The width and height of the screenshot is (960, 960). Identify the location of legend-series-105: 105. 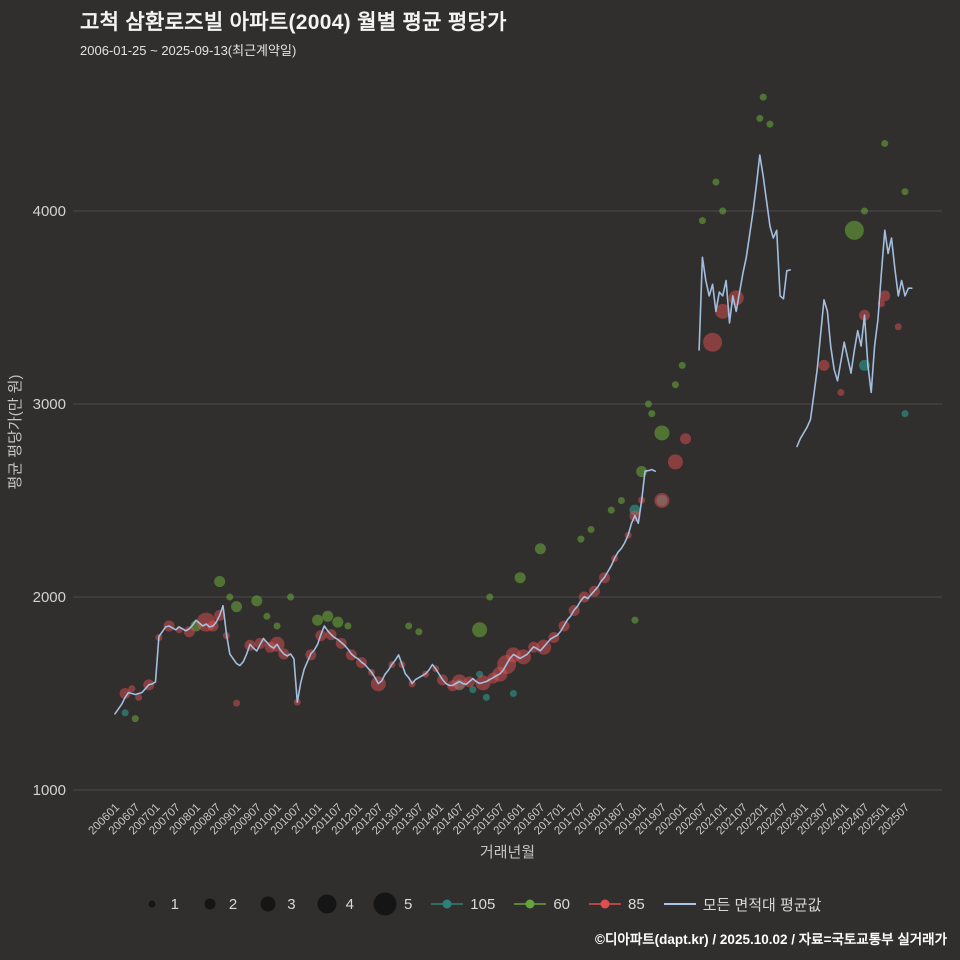
(462, 904).